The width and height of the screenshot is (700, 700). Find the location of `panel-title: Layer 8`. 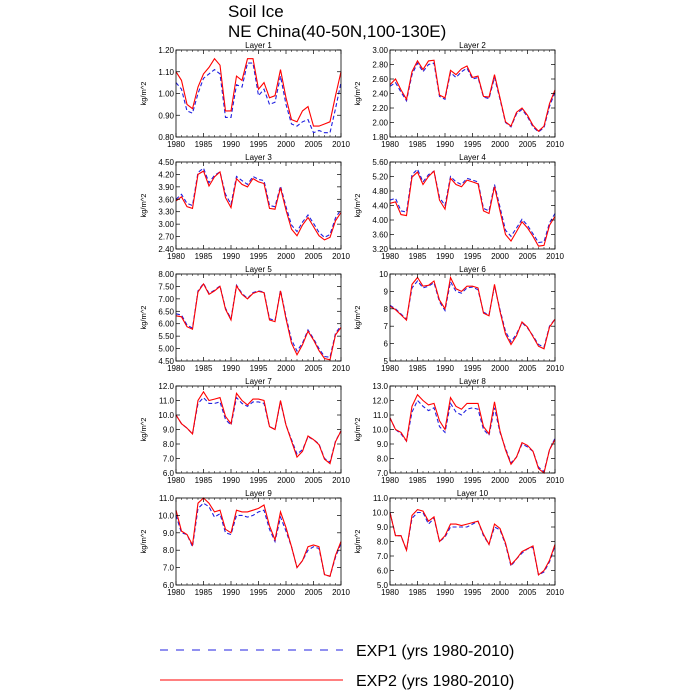

panel-title: Layer 8 is located at coordinates (472, 381).